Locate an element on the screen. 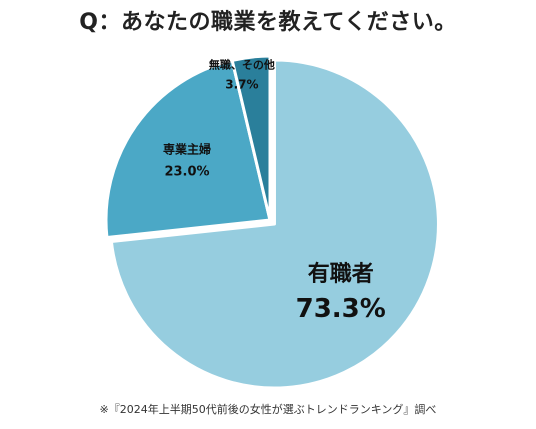  label-housewife-value: 23.0% is located at coordinates (186, 171).